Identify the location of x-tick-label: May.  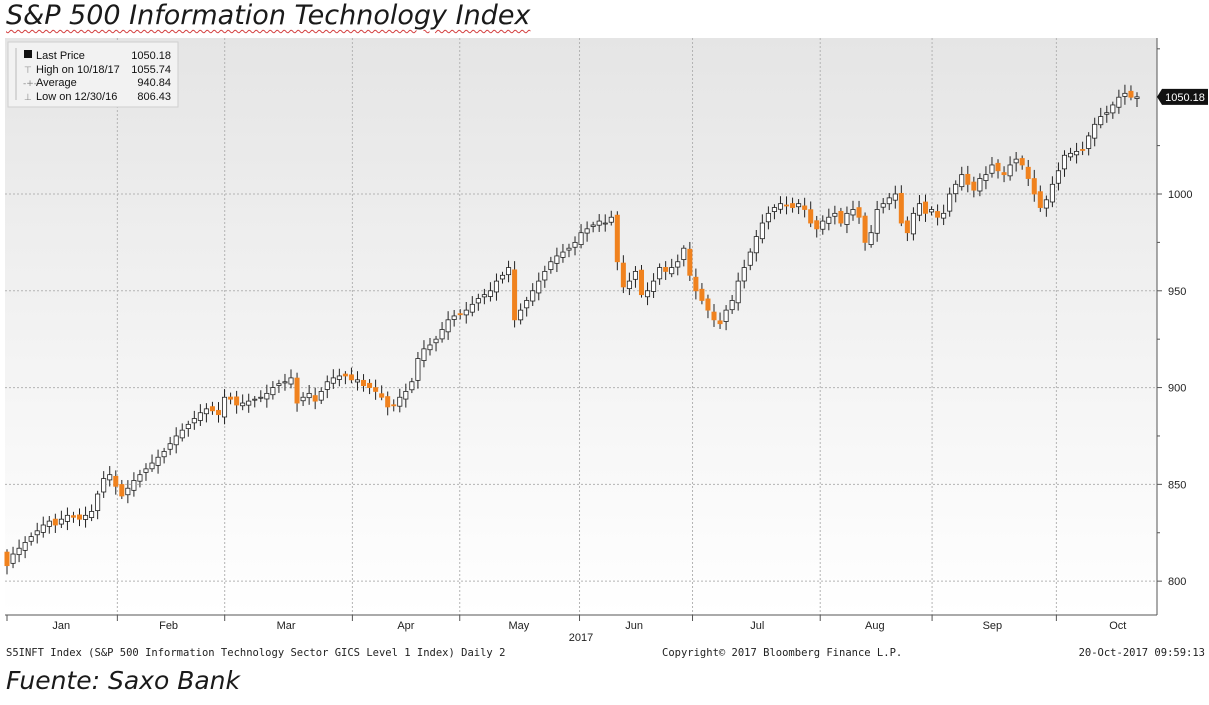
(518, 626).